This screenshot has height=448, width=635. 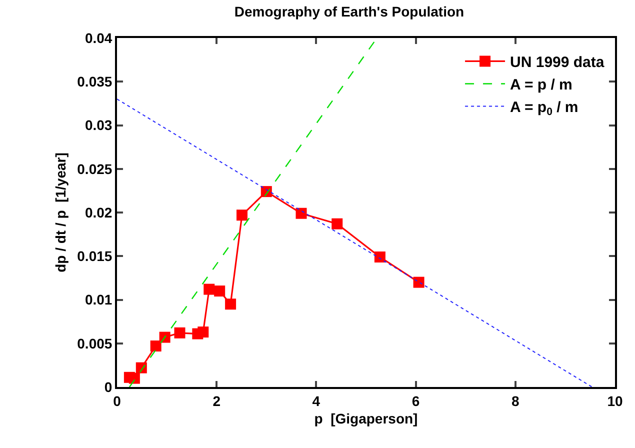 I want to click on y-tick-label: 0, so click(x=108, y=386).